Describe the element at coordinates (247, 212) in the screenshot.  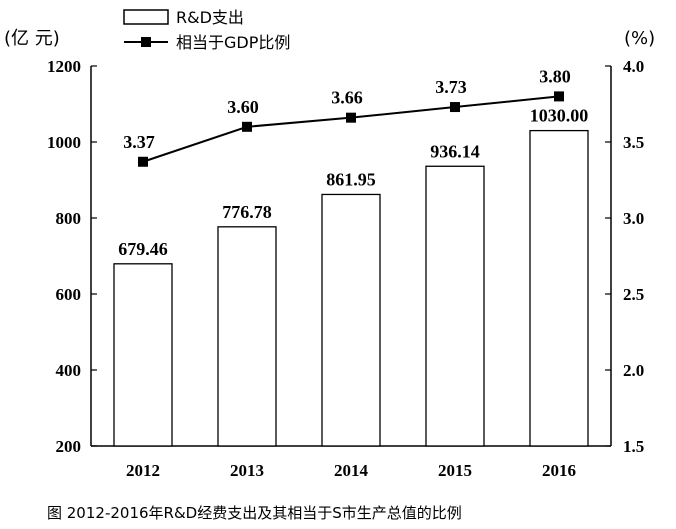
I see `bar-value-label: 776.78` at that location.